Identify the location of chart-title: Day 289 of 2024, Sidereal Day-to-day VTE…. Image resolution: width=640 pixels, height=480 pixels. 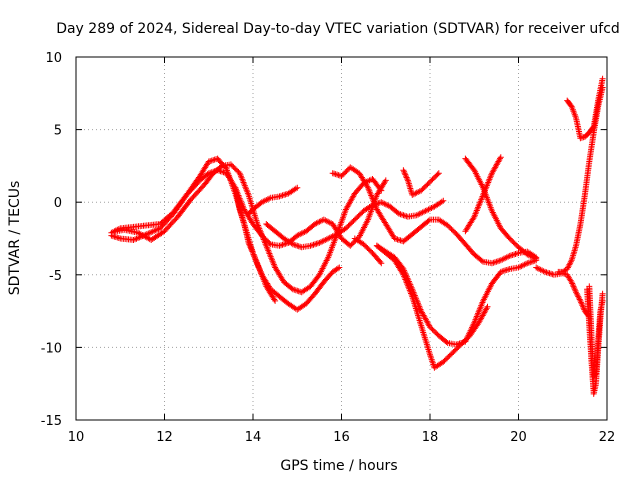
(338, 29).